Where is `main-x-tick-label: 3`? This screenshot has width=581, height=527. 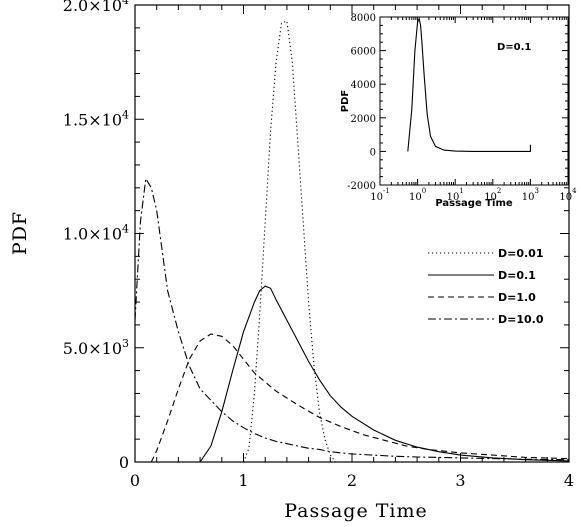
main-x-tick-label: 3 is located at coordinates (460, 480).